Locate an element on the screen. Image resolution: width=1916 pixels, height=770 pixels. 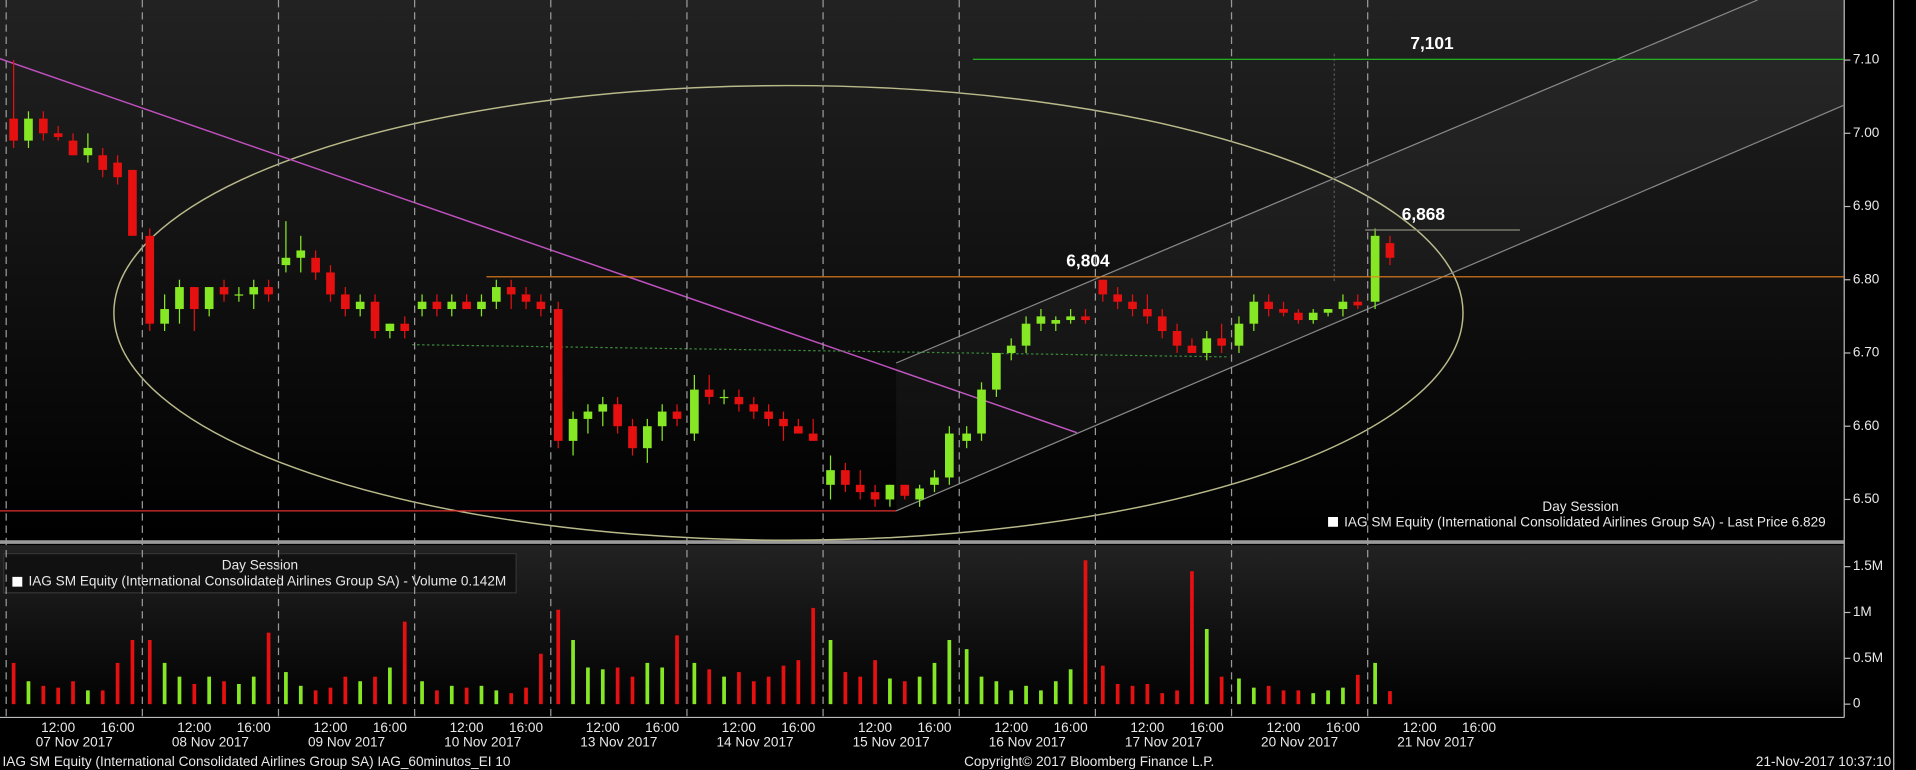
y-tick-label: 6.80 is located at coordinates (1866, 278).